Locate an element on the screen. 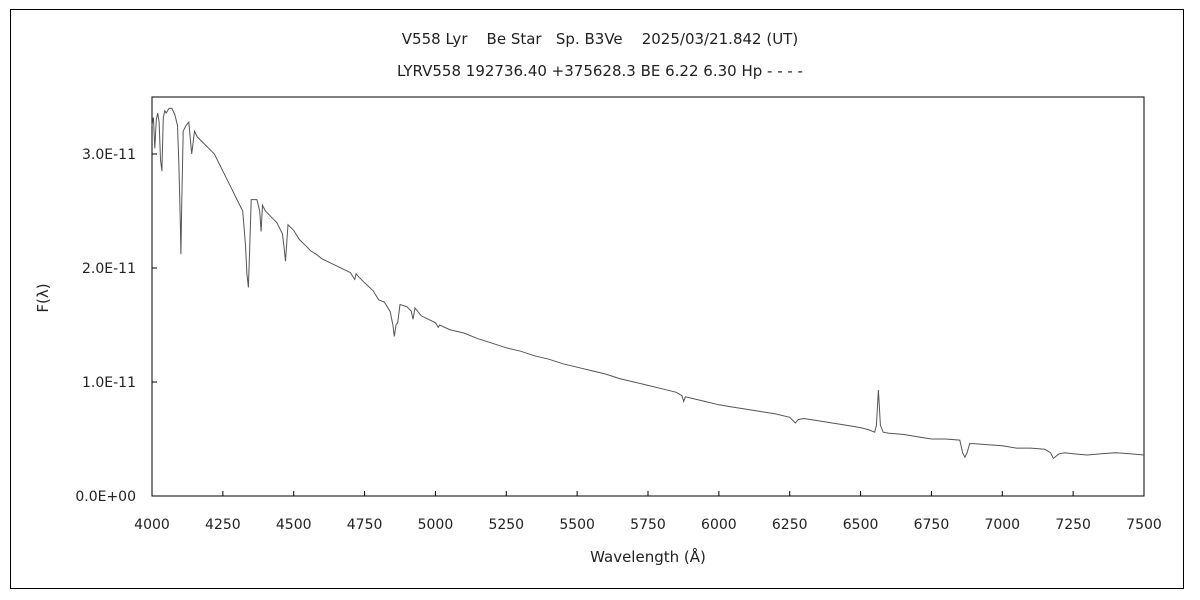 This screenshot has height=600, width=1200. x-tick-label: 6250 is located at coordinates (790, 525).